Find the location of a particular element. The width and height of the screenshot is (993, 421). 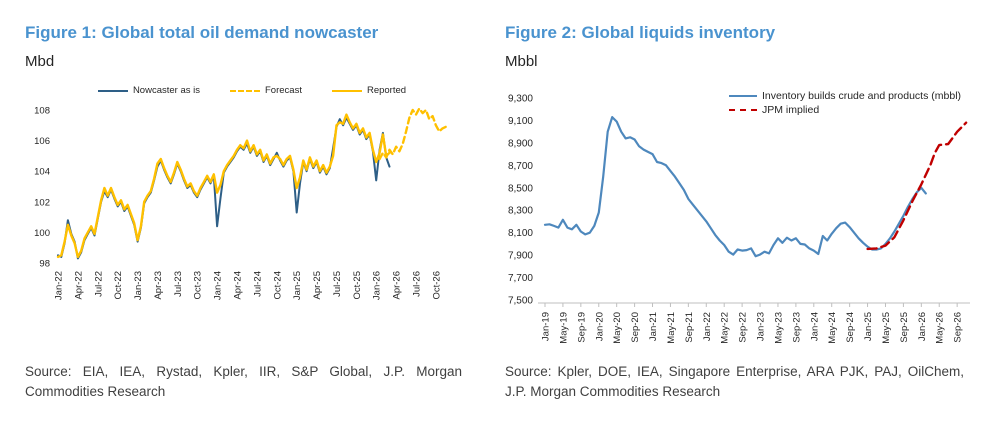

x-tick-label: Sep-20 is located at coordinates (635, 327).